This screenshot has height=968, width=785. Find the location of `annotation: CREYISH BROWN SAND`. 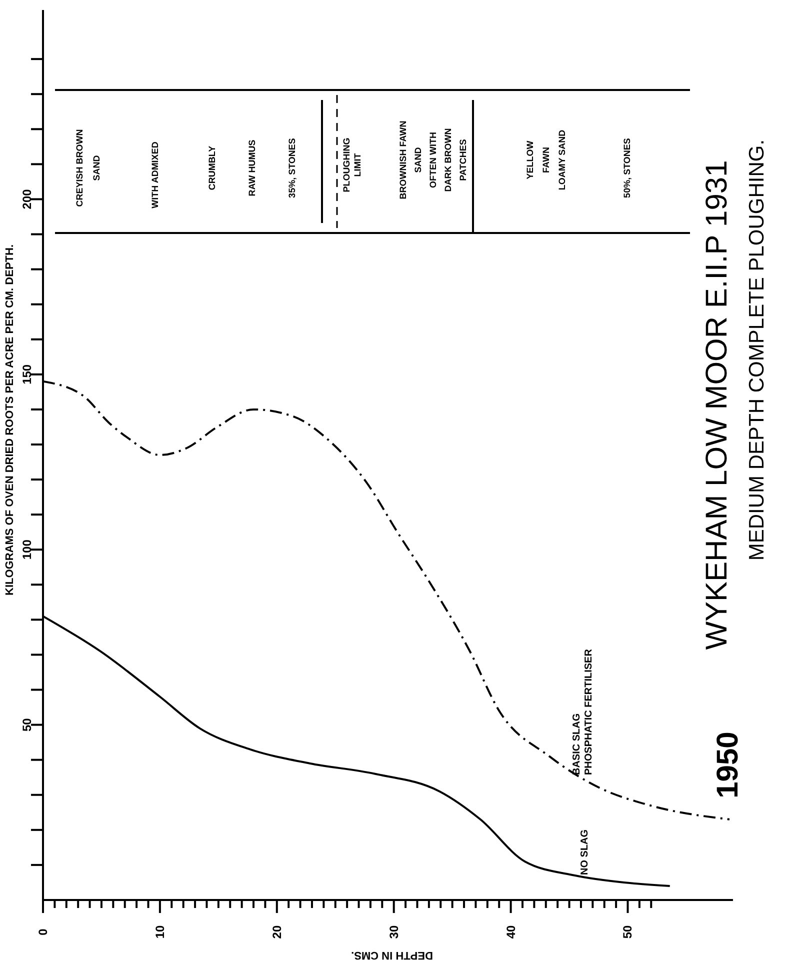

annotation: CREYISH BROWN SAND is located at coordinates (88, 168).